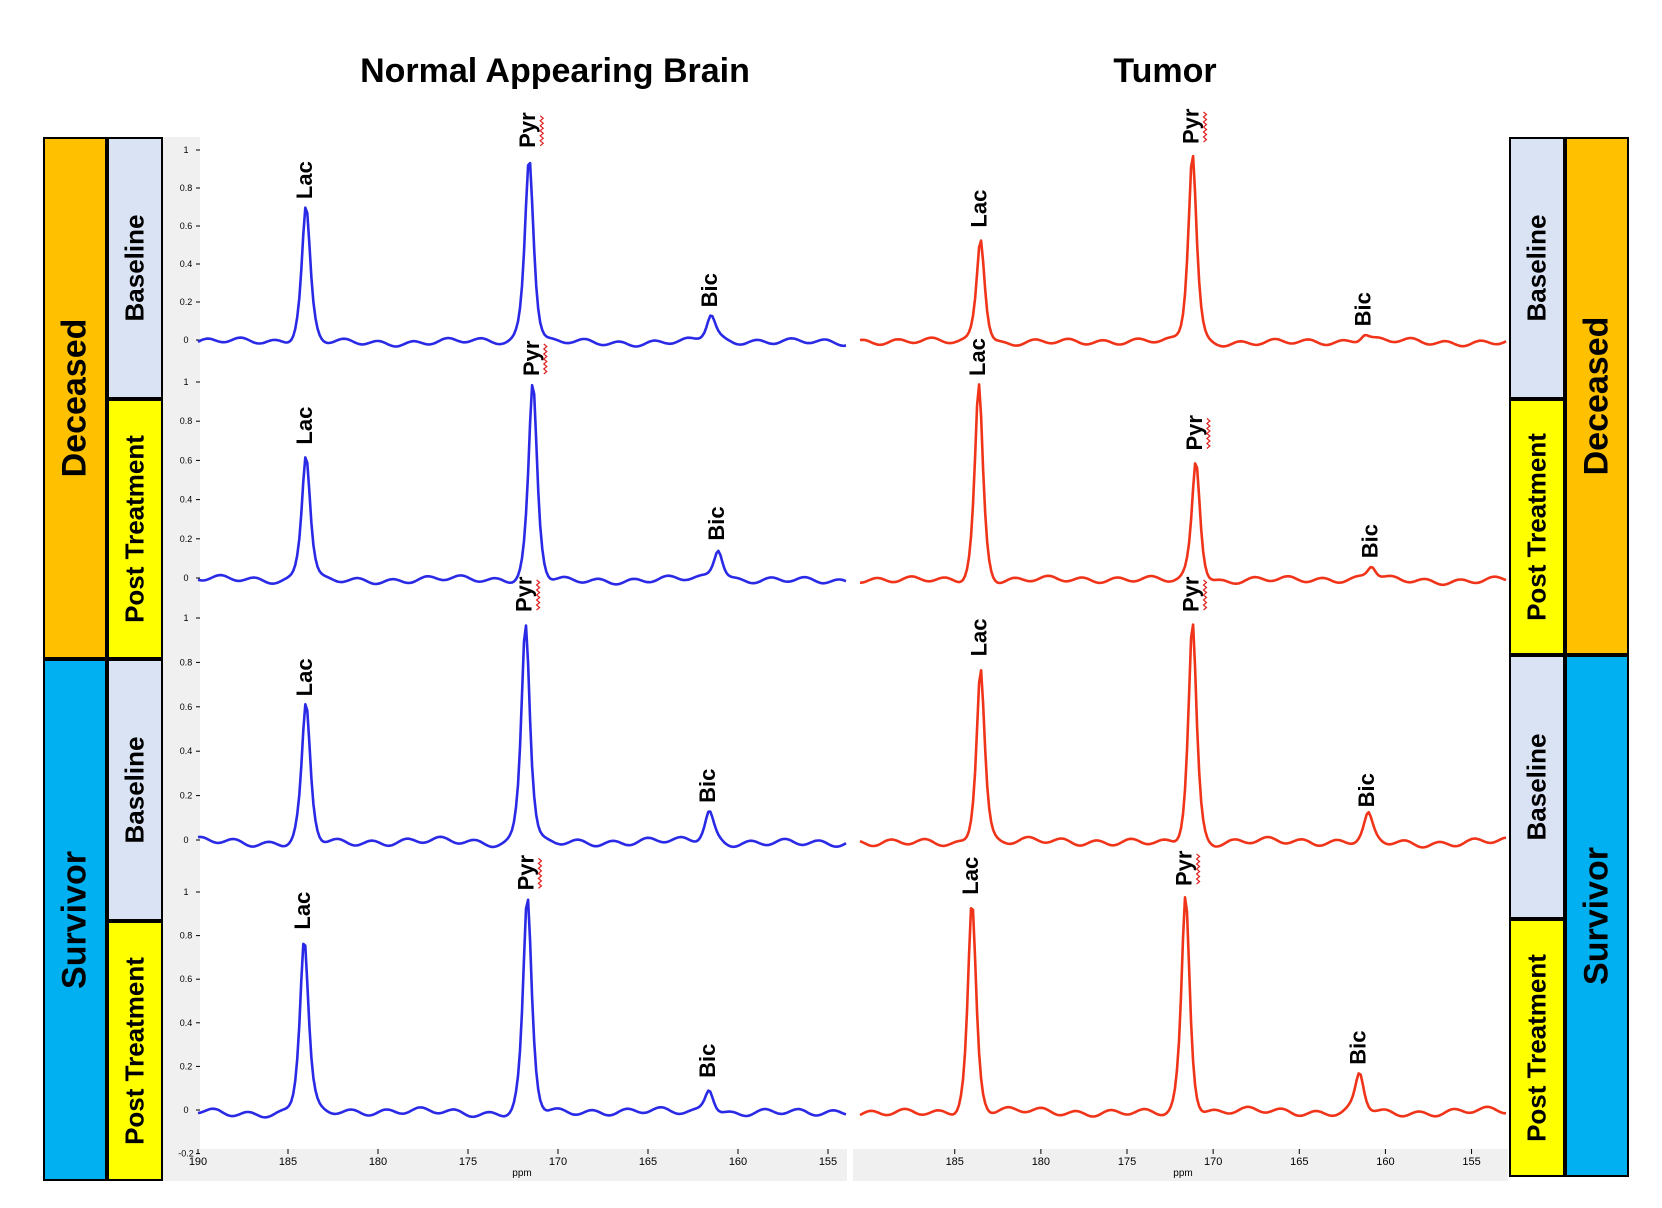 This screenshot has width=1662, height=1208. I want to click on condition-label-baseline-1-left: Baseline, so click(135, 268).